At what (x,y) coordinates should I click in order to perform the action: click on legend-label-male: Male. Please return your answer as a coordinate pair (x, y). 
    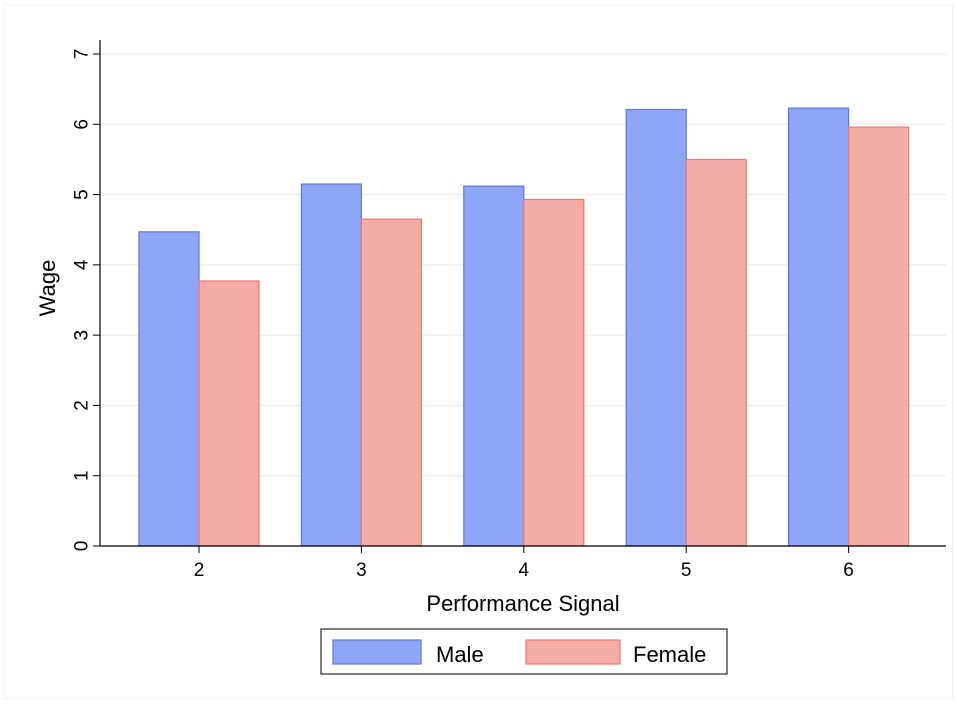
    Looking at the image, I should click on (460, 654).